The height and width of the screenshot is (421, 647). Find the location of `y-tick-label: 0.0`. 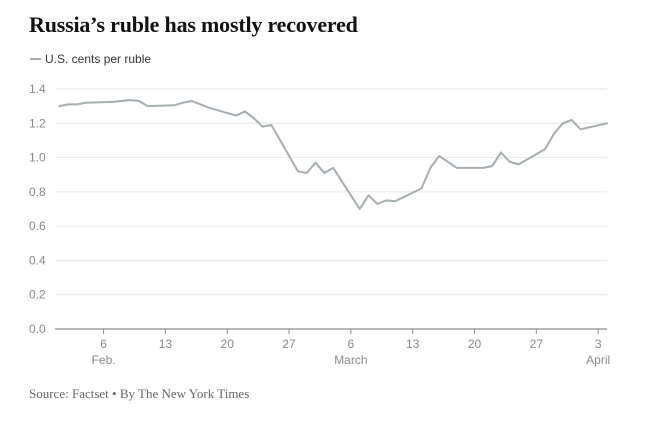

y-tick-label: 0.0 is located at coordinates (37, 329).